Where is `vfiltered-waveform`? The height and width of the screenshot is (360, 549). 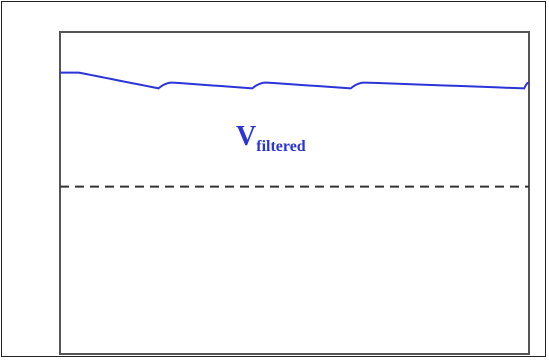
vfiltered-waveform is located at coordinates (295, 80).